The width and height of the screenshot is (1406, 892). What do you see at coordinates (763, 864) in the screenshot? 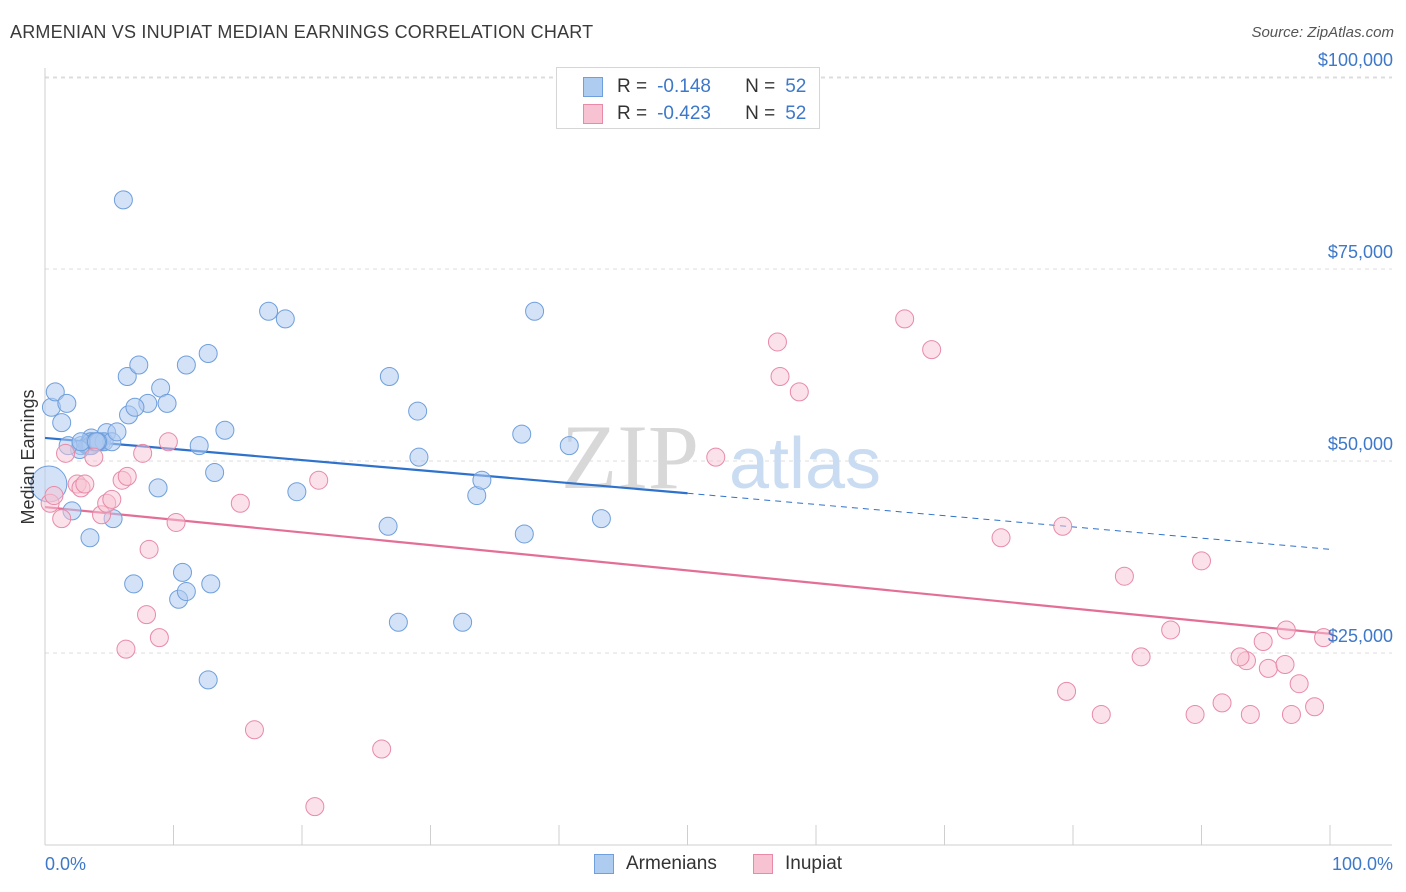
I see `inupiat-legend-swatch` at bounding box center [763, 864].